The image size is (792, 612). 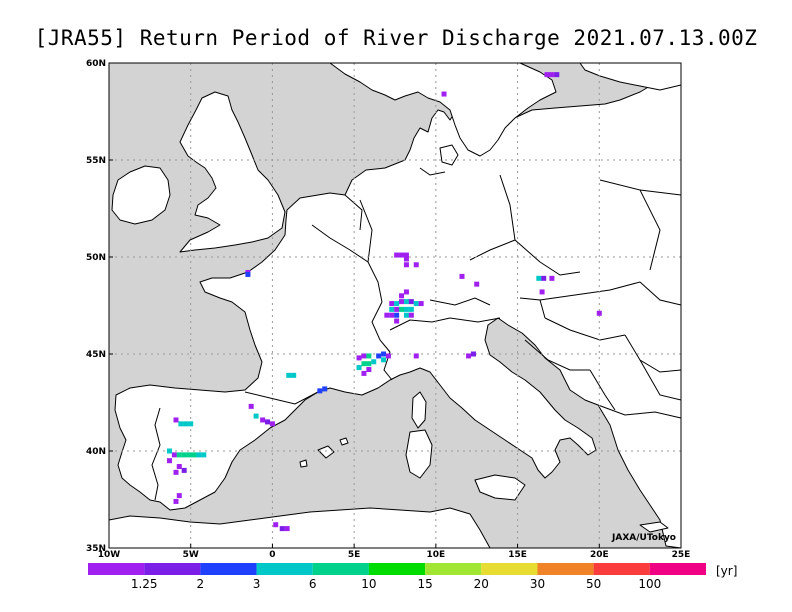 I want to click on border-romania, so click(x=660, y=293).